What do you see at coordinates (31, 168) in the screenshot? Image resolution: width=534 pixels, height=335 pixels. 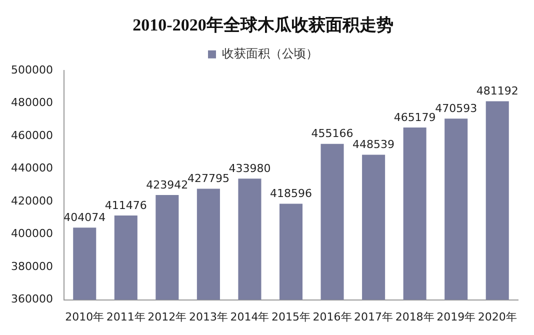 I see `y-tick-label: 440000` at bounding box center [31, 168].